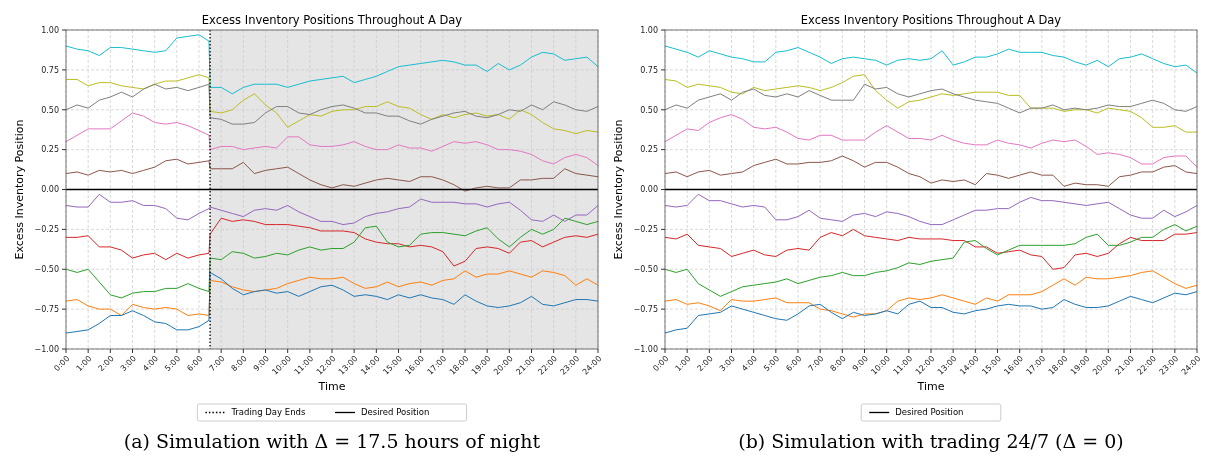  Describe the element at coordinates (332, 441) in the screenshot. I see `text: (a) Simulation with Δ = 17.5 hours of night` at that location.